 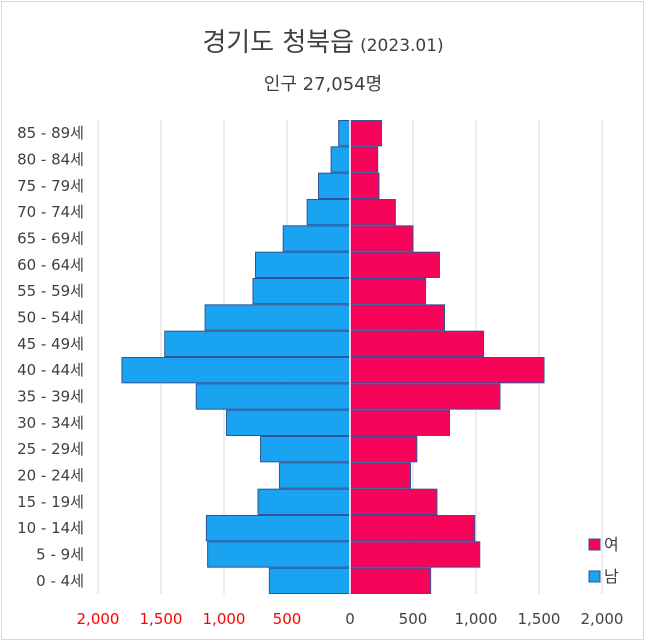 I want to click on category-label: 70 - 74세, so click(x=50, y=212).